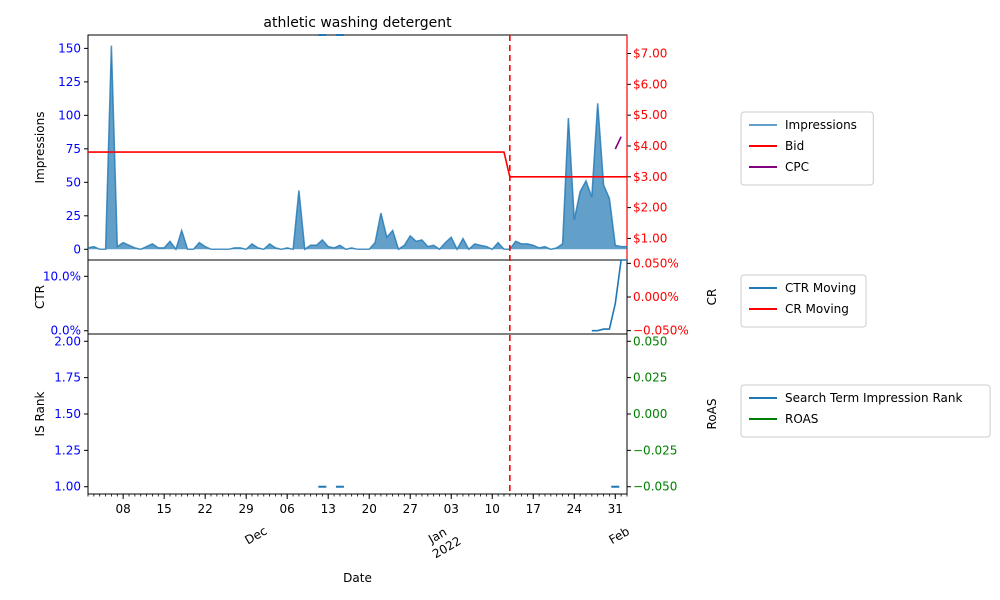 The width and height of the screenshot is (1000, 600). Describe the element at coordinates (357, 23) in the screenshot. I see `chart-title: athletic washing detergent` at that location.